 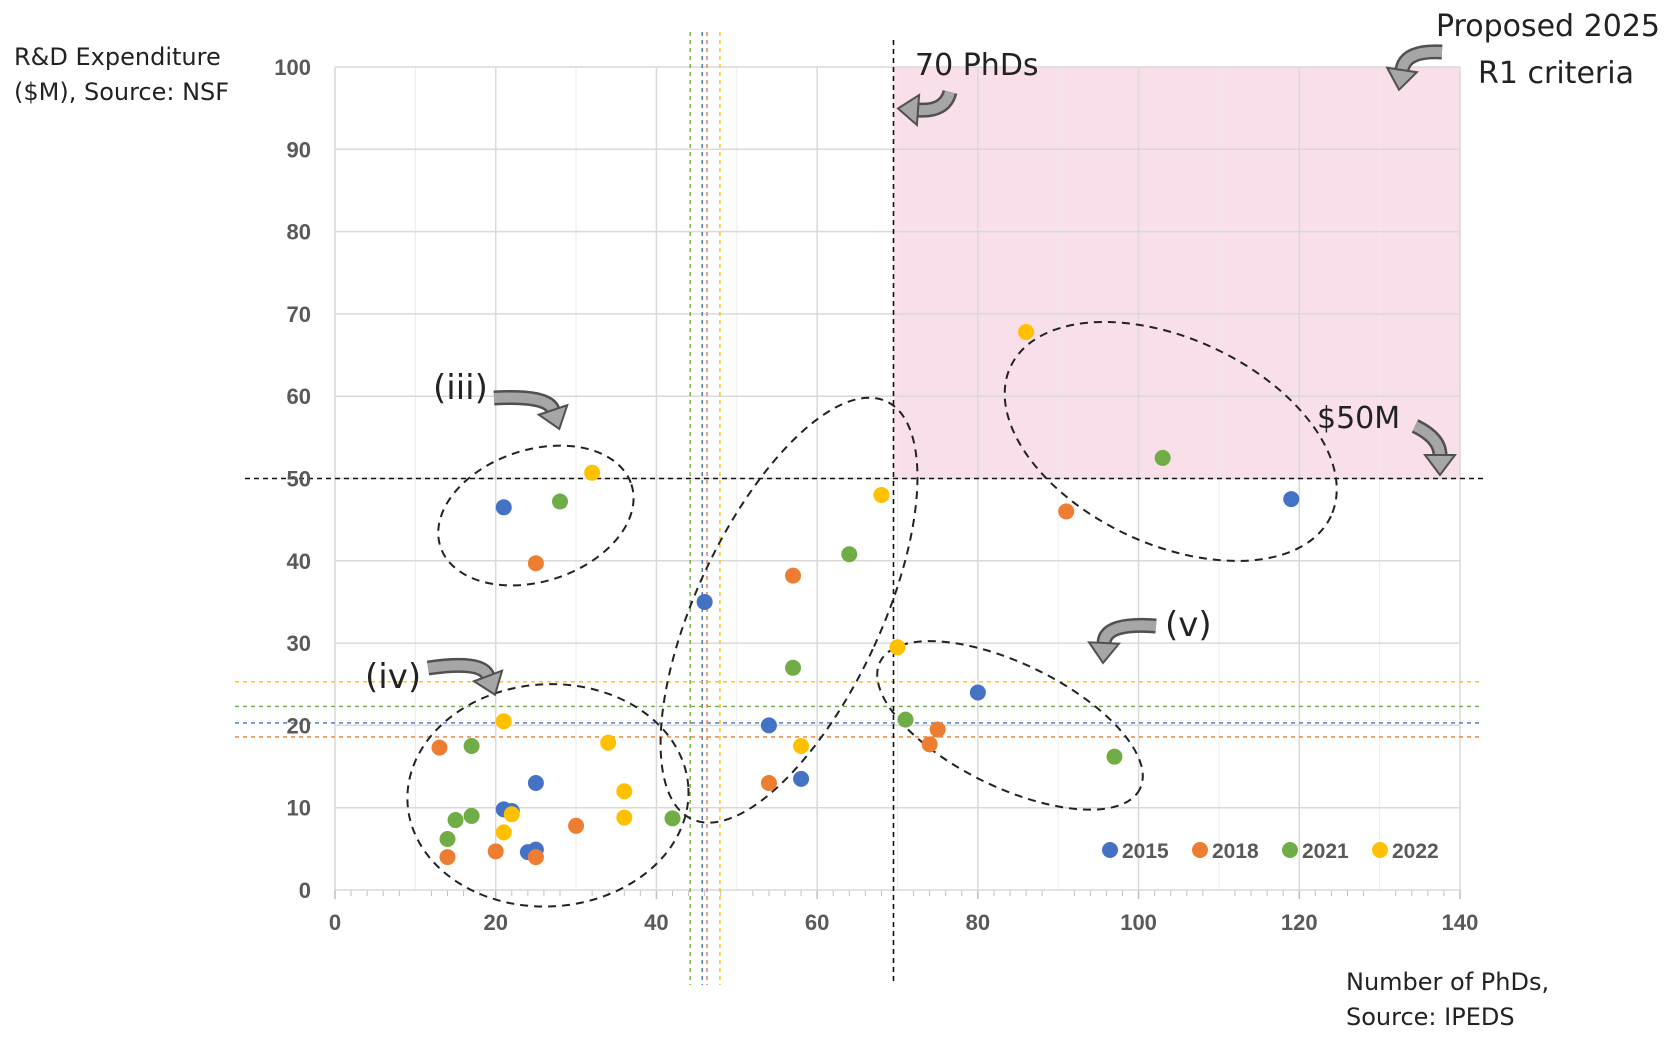 I want to click on legend-marker-2021, so click(x=1290, y=850).